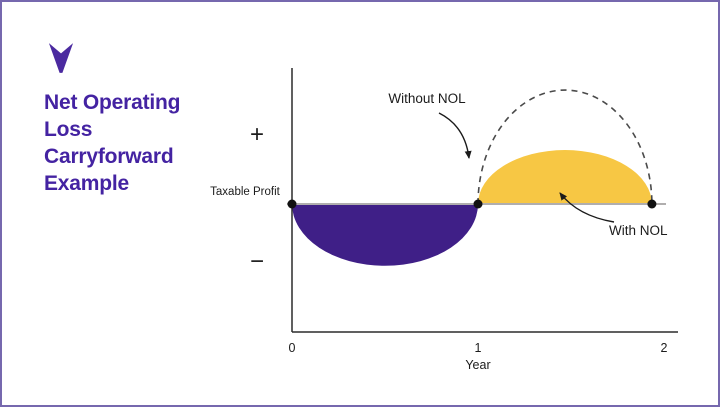 Image resolution: width=720 pixels, height=407 pixels. Describe the element at coordinates (245, 192) in the screenshot. I see `y-axis-zero-label: Taxable Profit` at that location.